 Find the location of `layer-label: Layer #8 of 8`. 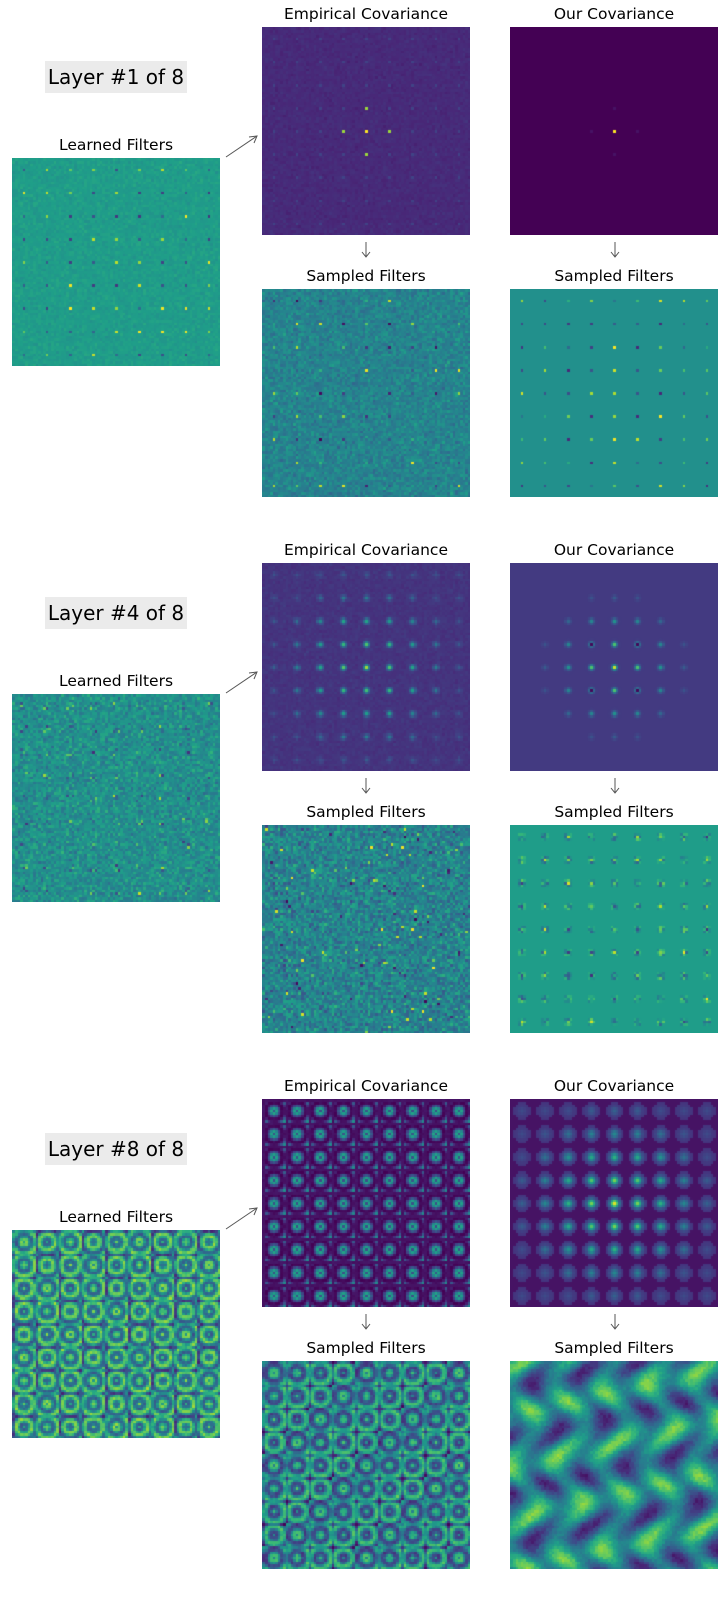

layer-label: Layer #8 of 8 is located at coordinates (116, 1149).